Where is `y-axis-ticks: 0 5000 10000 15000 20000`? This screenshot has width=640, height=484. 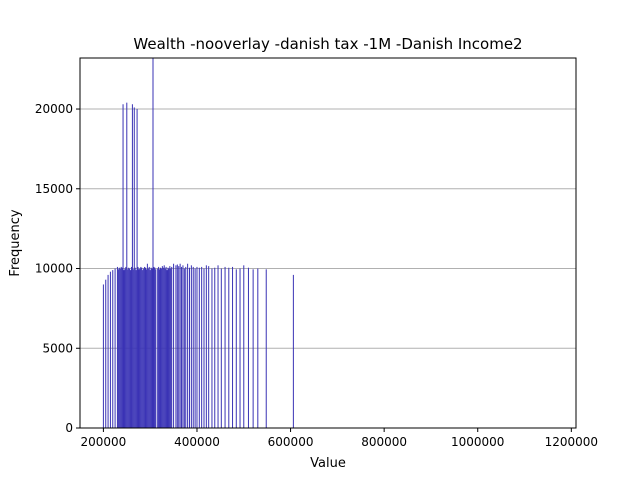 y-axis-ticks: 0 5000 10000 15000 20000 is located at coordinates (57, 268).